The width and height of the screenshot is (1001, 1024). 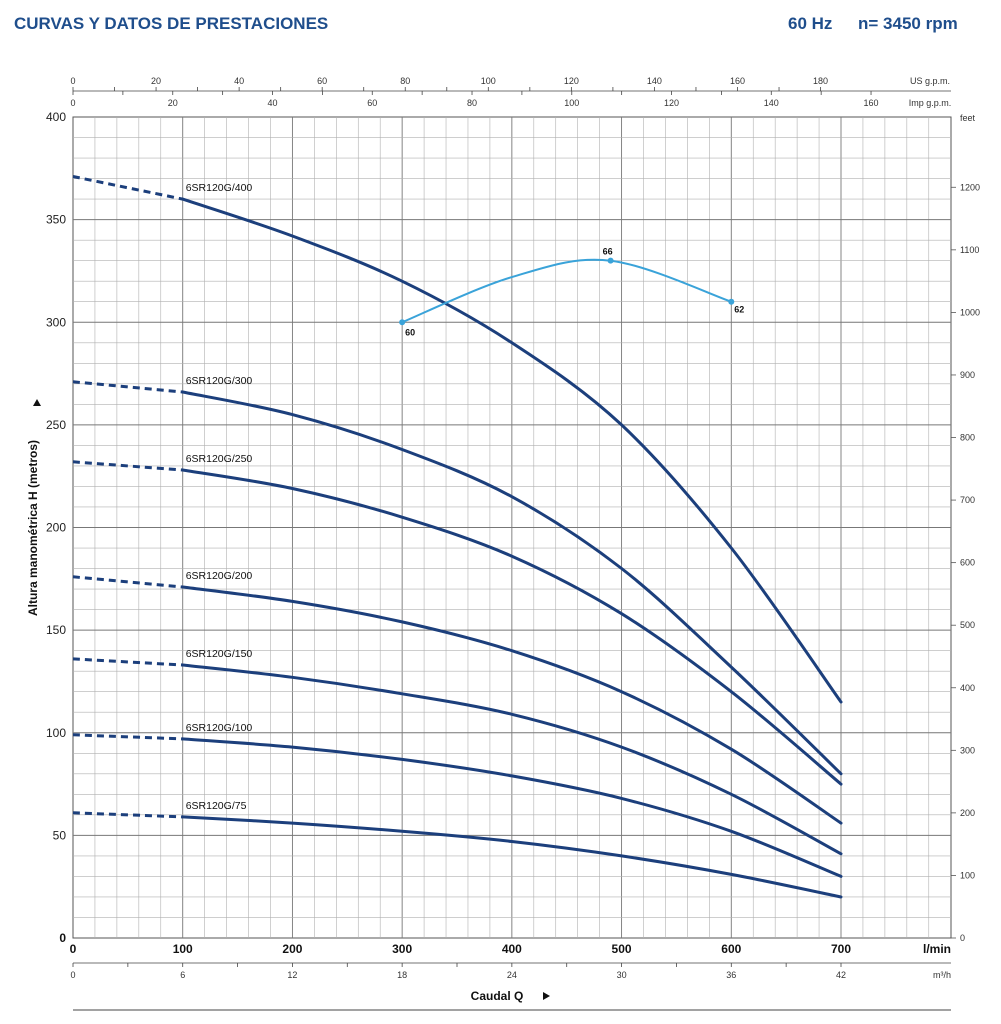 What do you see at coordinates (219, 459) in the screenshot?
I see `curve-label: 6SR120G/250` at bounding box center [219, 459].